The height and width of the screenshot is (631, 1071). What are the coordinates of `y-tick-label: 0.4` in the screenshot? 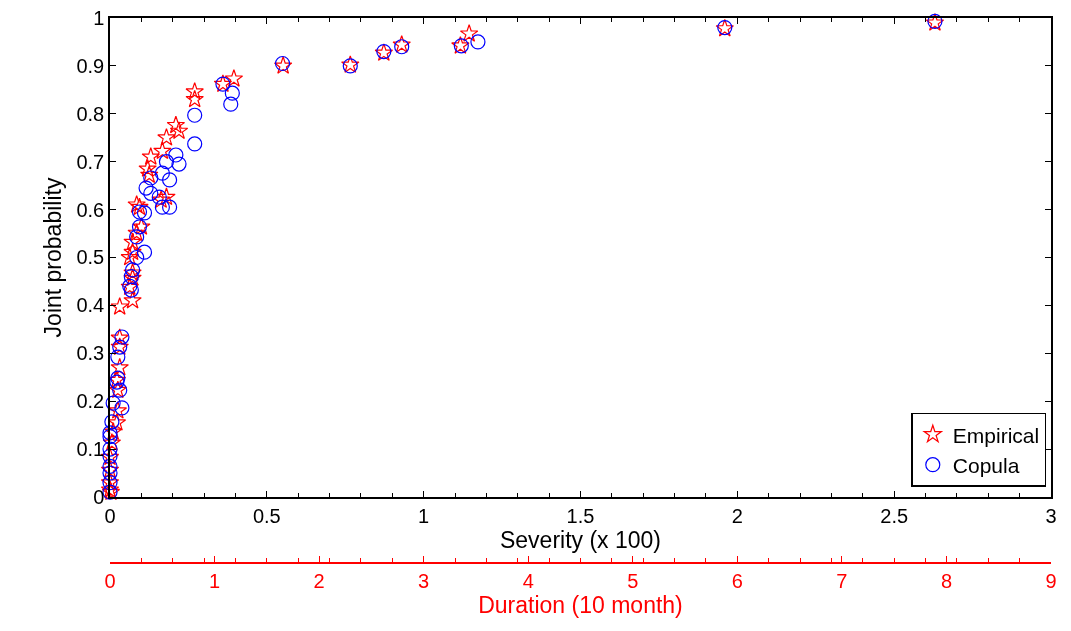 It's located at (90, 305).